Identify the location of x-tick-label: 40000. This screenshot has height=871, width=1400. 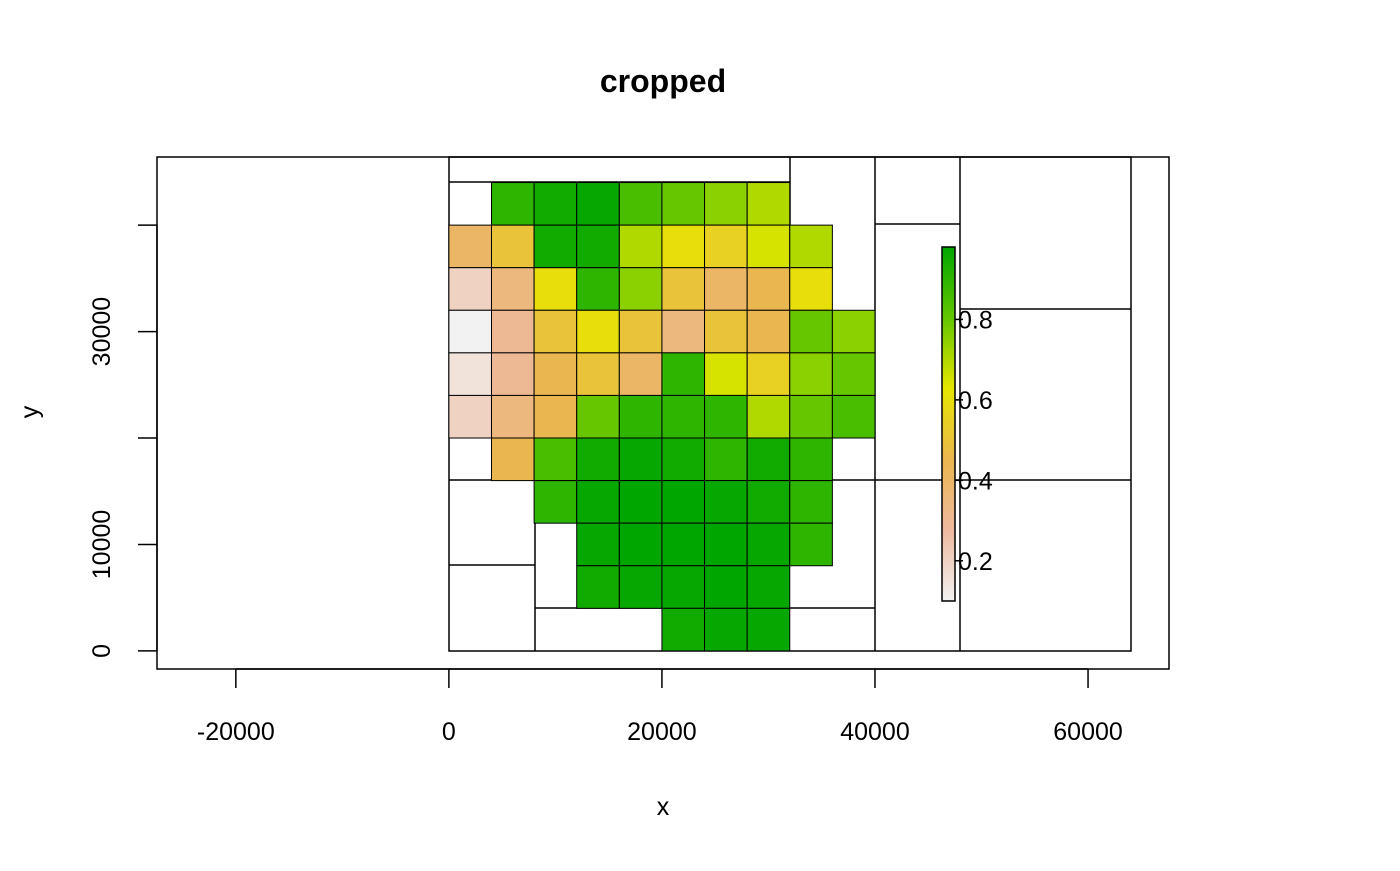
(875, 732).